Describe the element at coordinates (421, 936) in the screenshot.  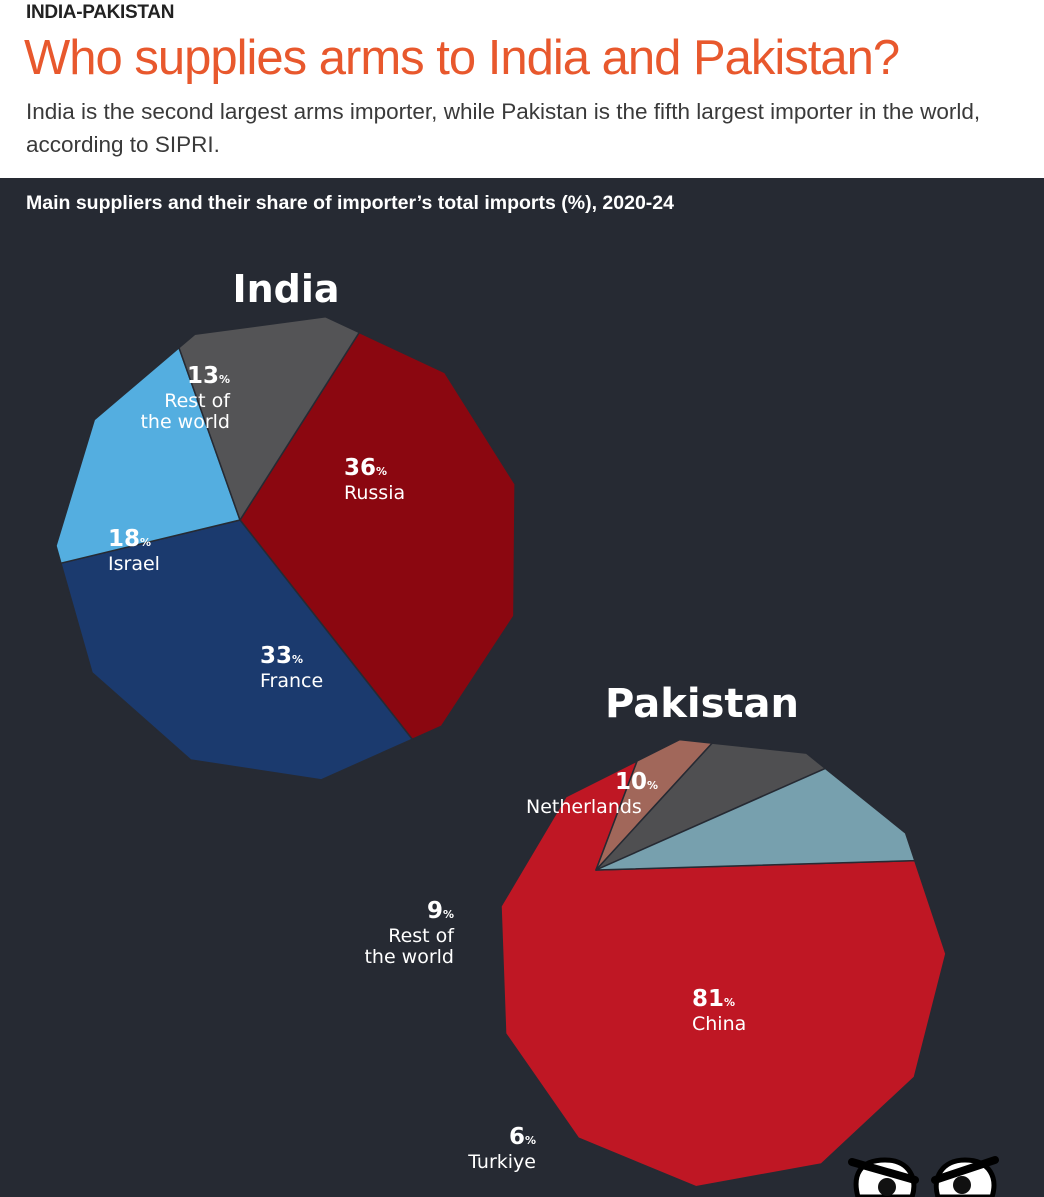
I see `pakistan-label-rest-of-the-world-0: Rest of` at that location.